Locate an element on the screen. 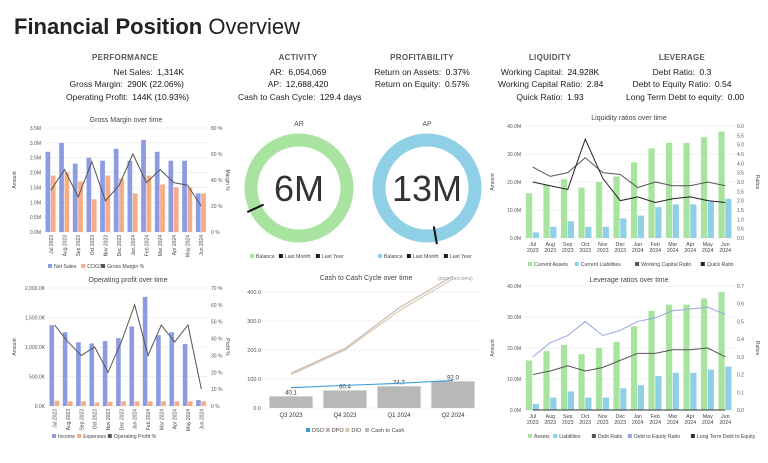 The image size is (768, 463). y2-tick-label: 3.0 is located at coordinates (740, 183).